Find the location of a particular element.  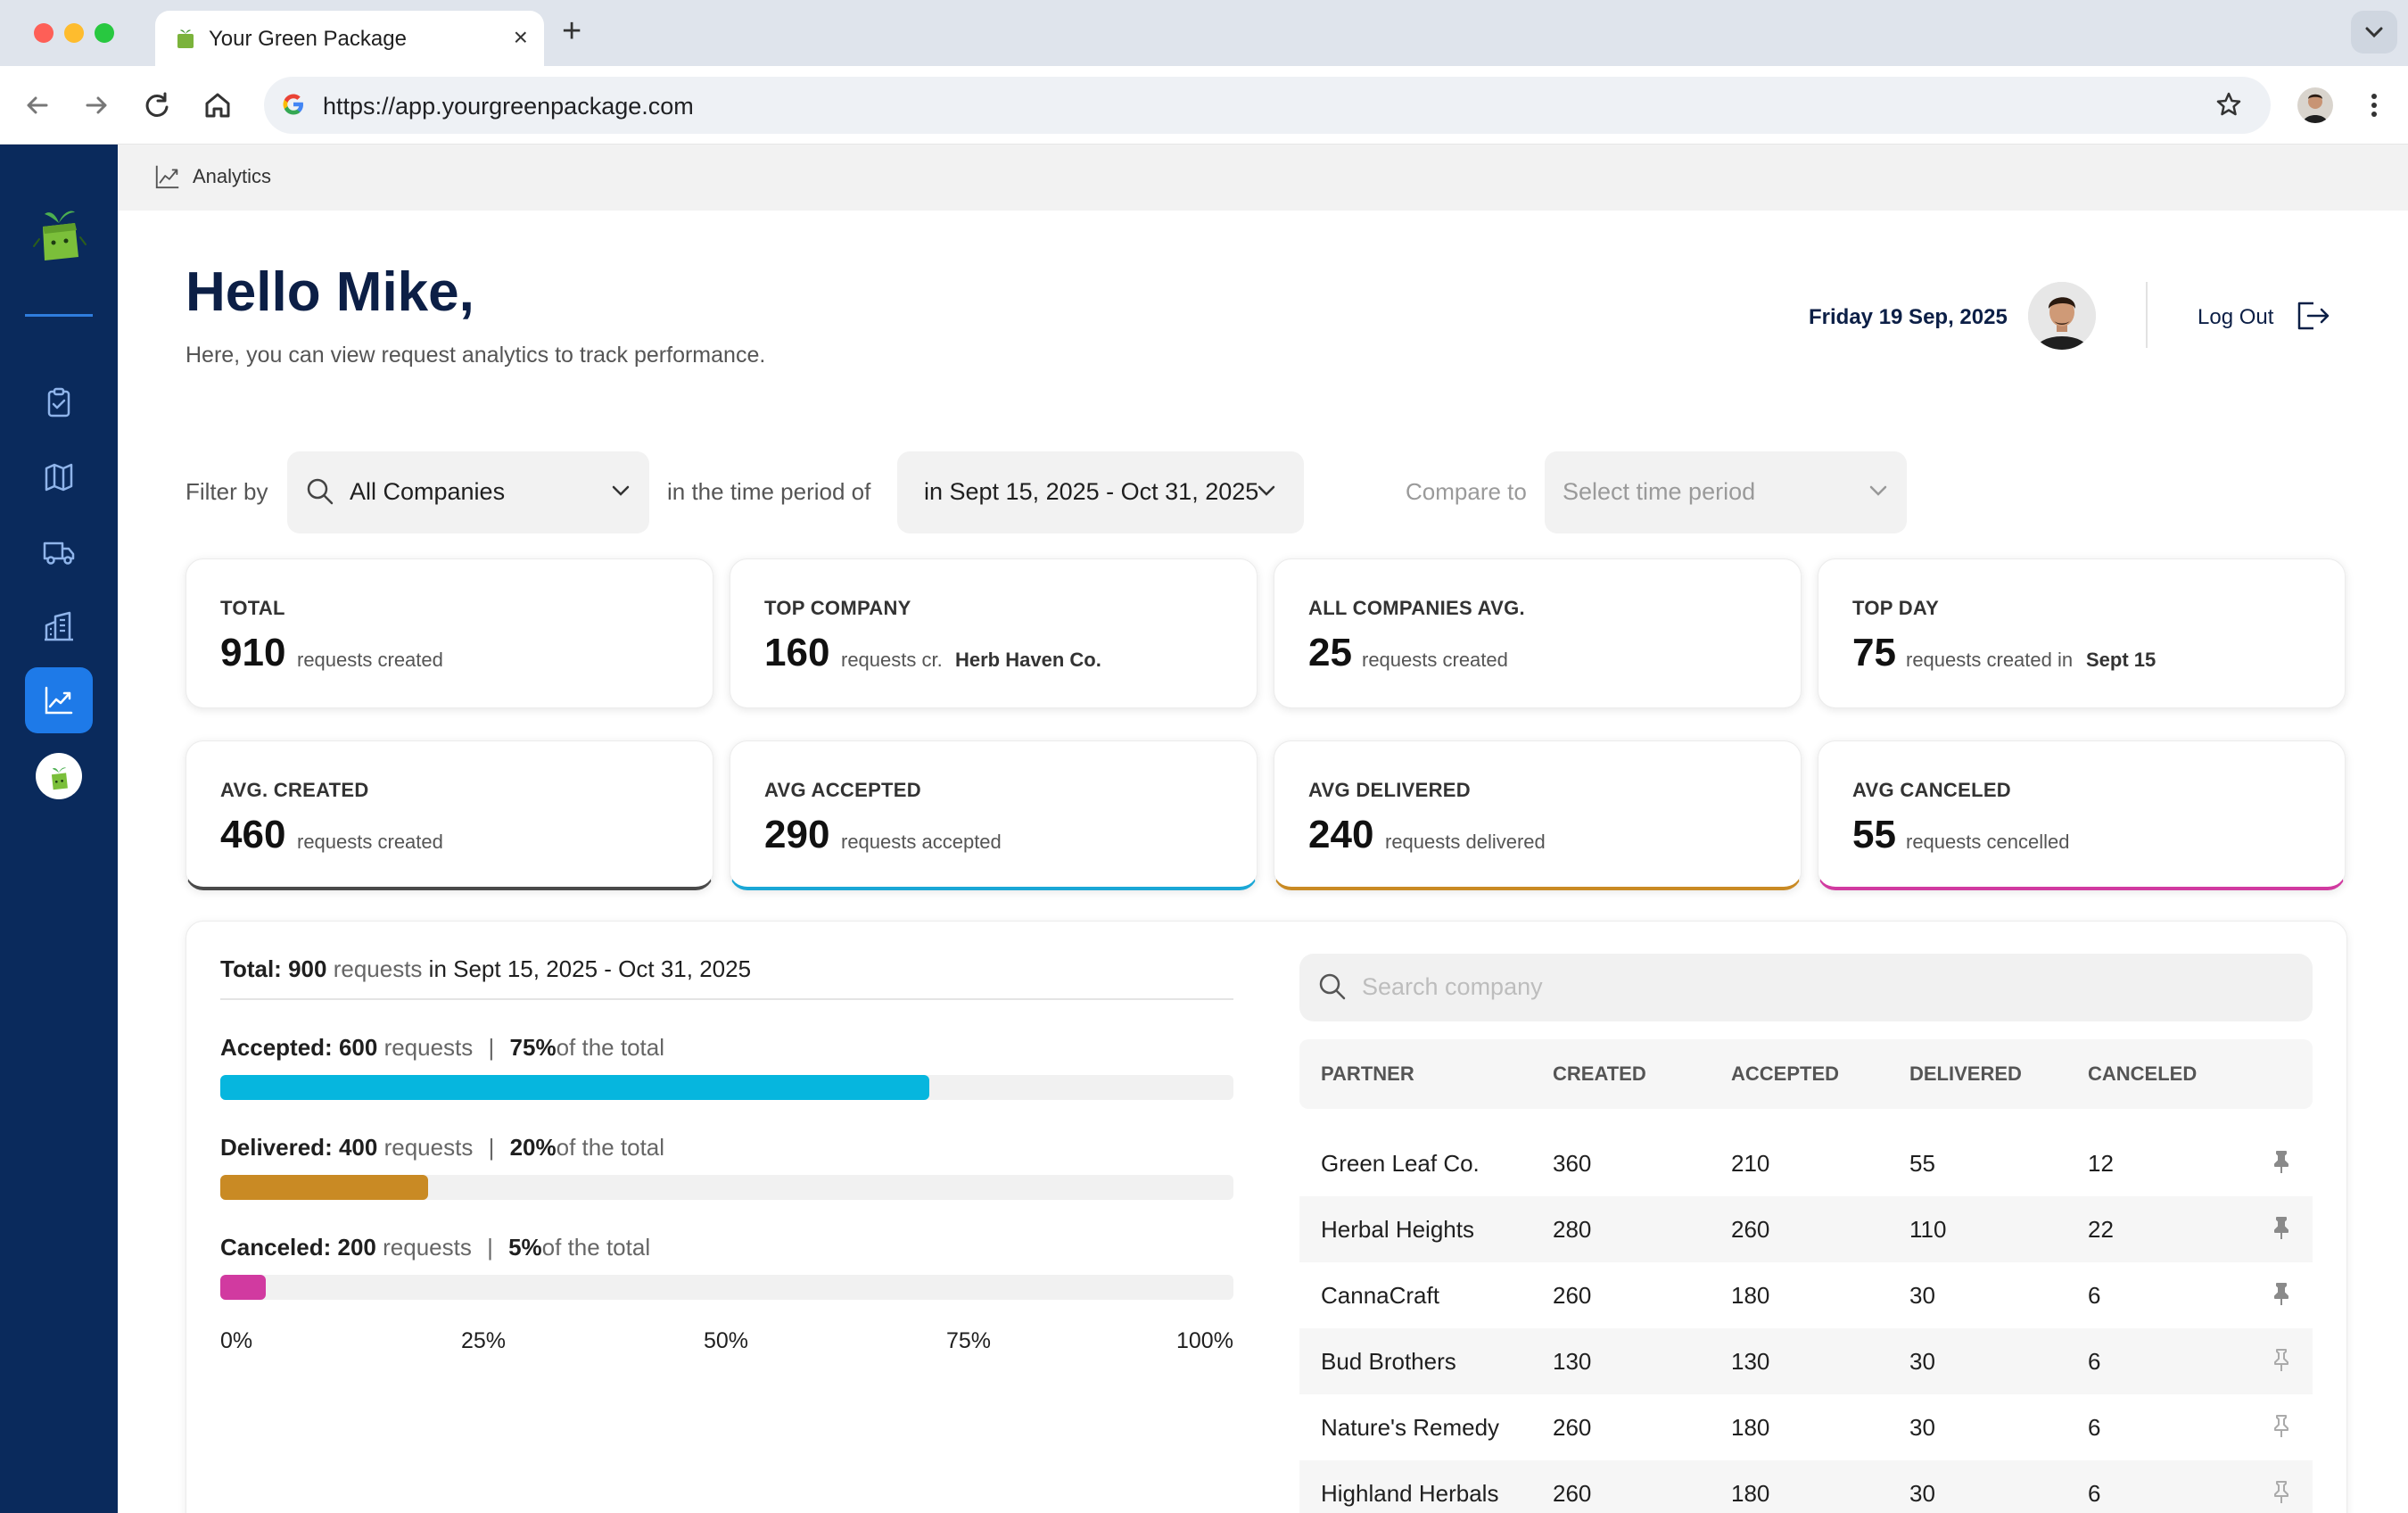

column-header: PARTNER is located at coordinates (1367, 1073).